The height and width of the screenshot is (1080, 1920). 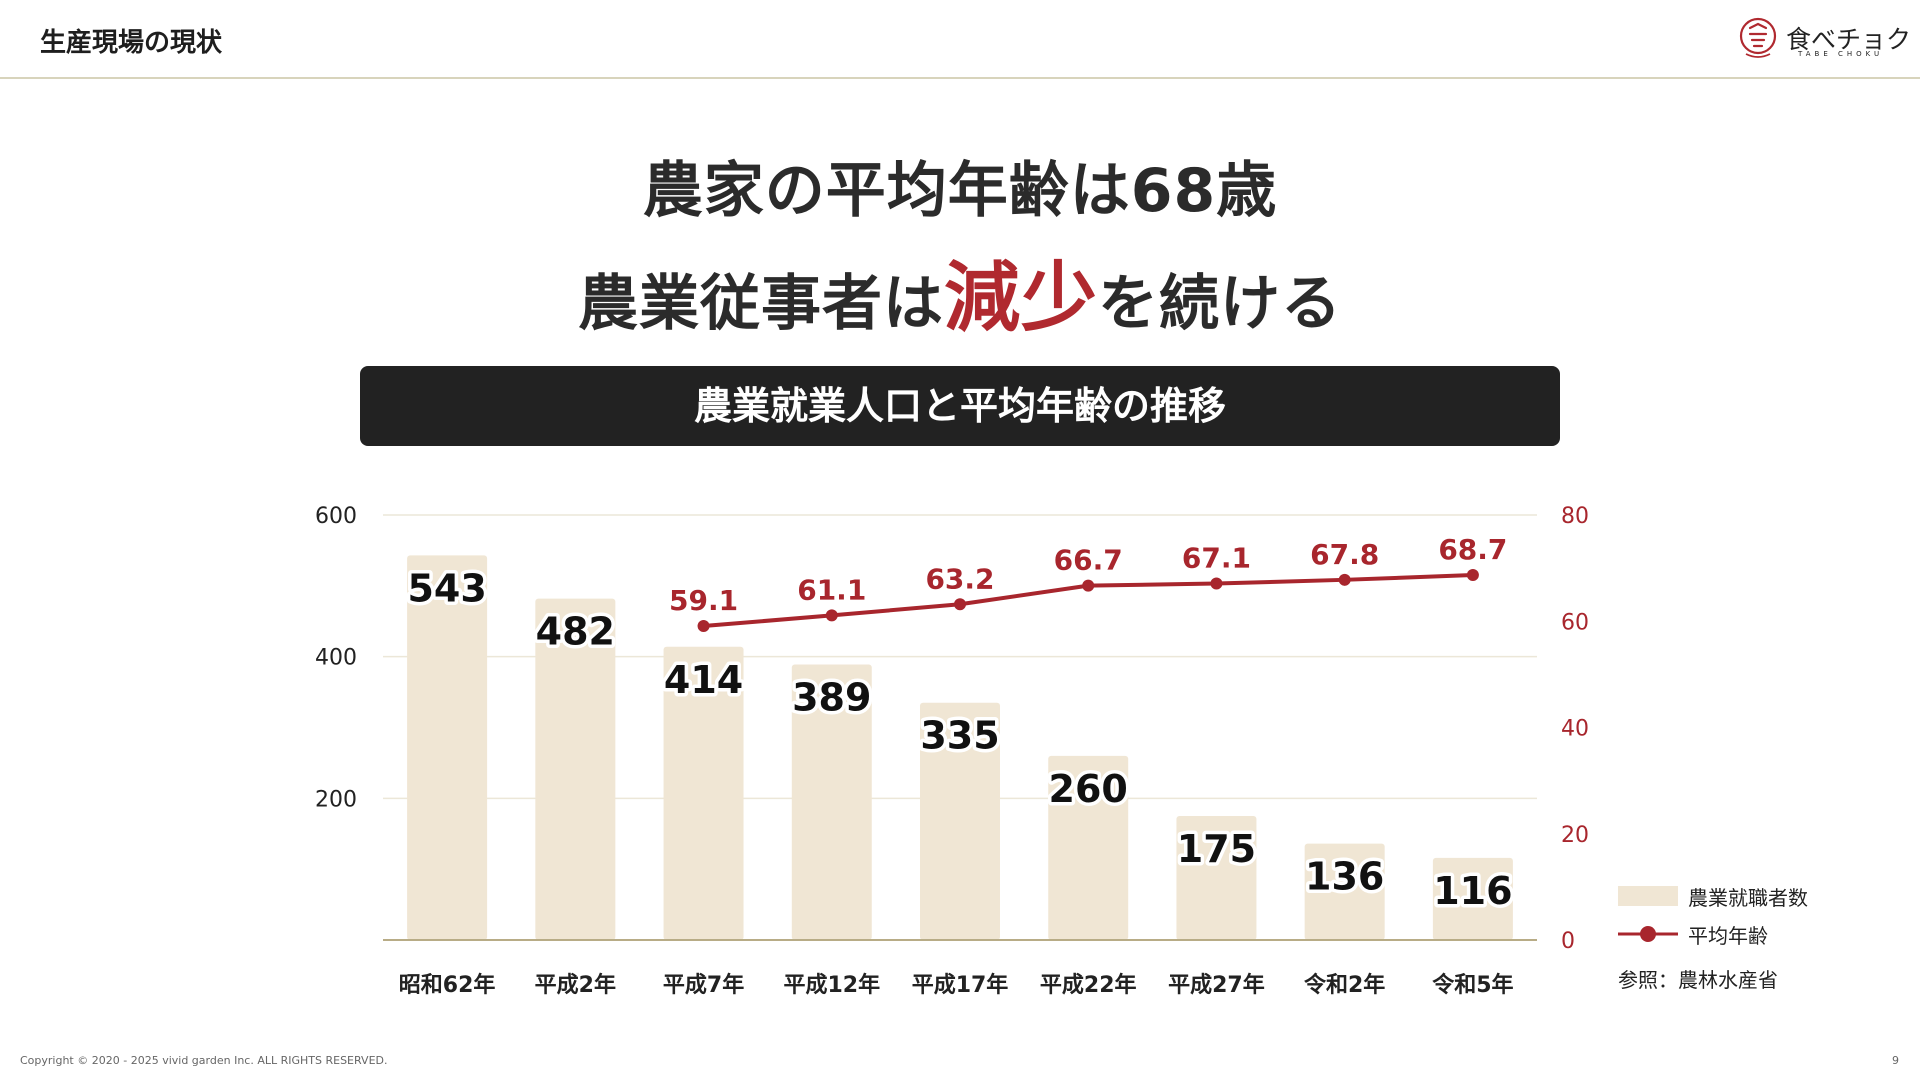 What do you see at coordinates (1575, 729) in the screenshot?
I see `y-right-tick-label: 40` at bounding box center [1575, 729].